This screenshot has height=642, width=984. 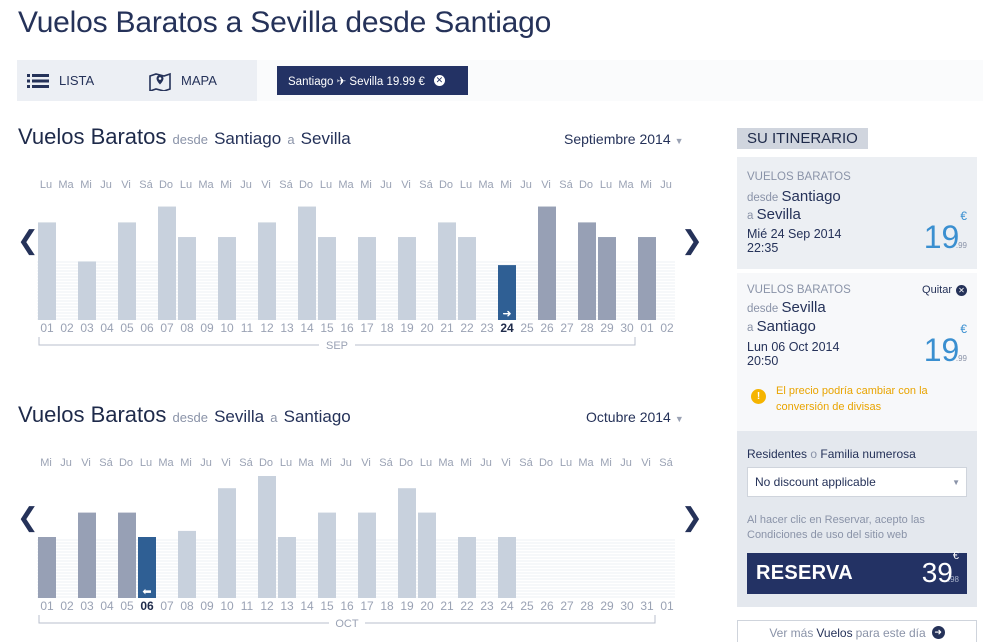 What do you see at coordinates (774, 214) in the screenshot?
I see `leg-destination-line: a Sevilla` at bounding box center [774, 214].